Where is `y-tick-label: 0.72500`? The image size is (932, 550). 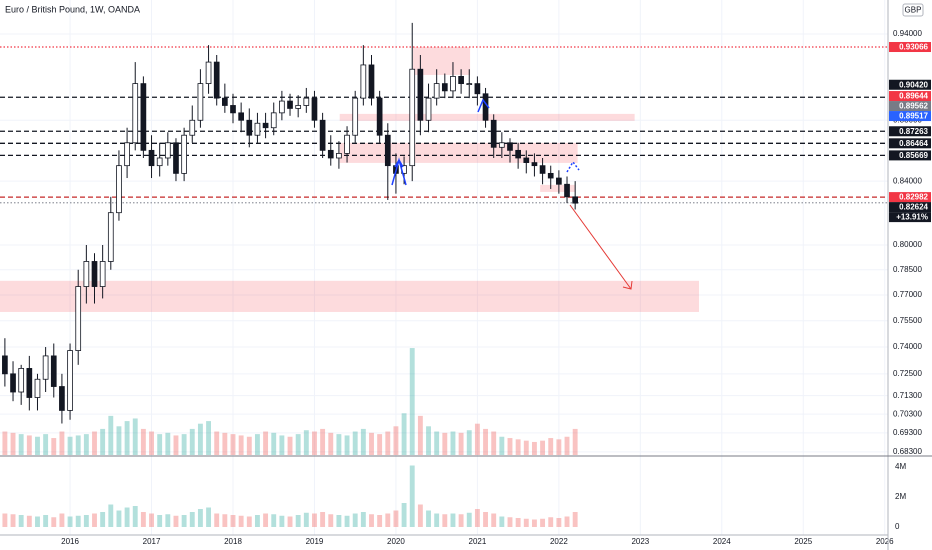 y-tick-label: 0.72500 is located at coordinates (907, 373).